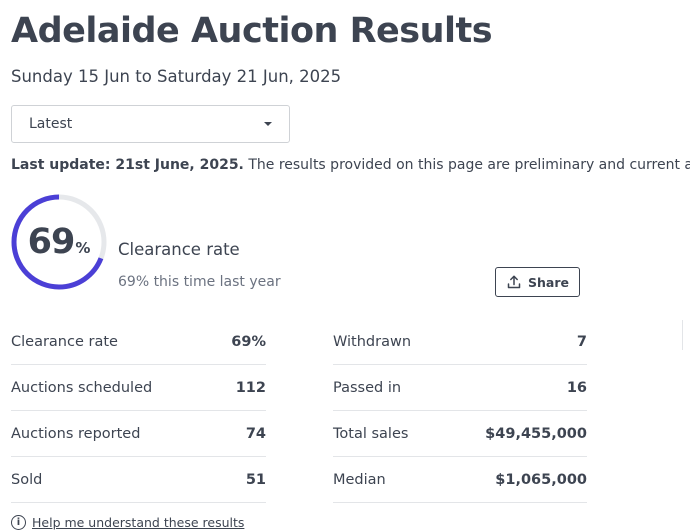 Image resolution: width=690 pixels, height=530 pixels. What do you see at coordinates (541, 479) in the screenshot?
I see `stat-value: $1,065,000` at bounding box center [541, 479].